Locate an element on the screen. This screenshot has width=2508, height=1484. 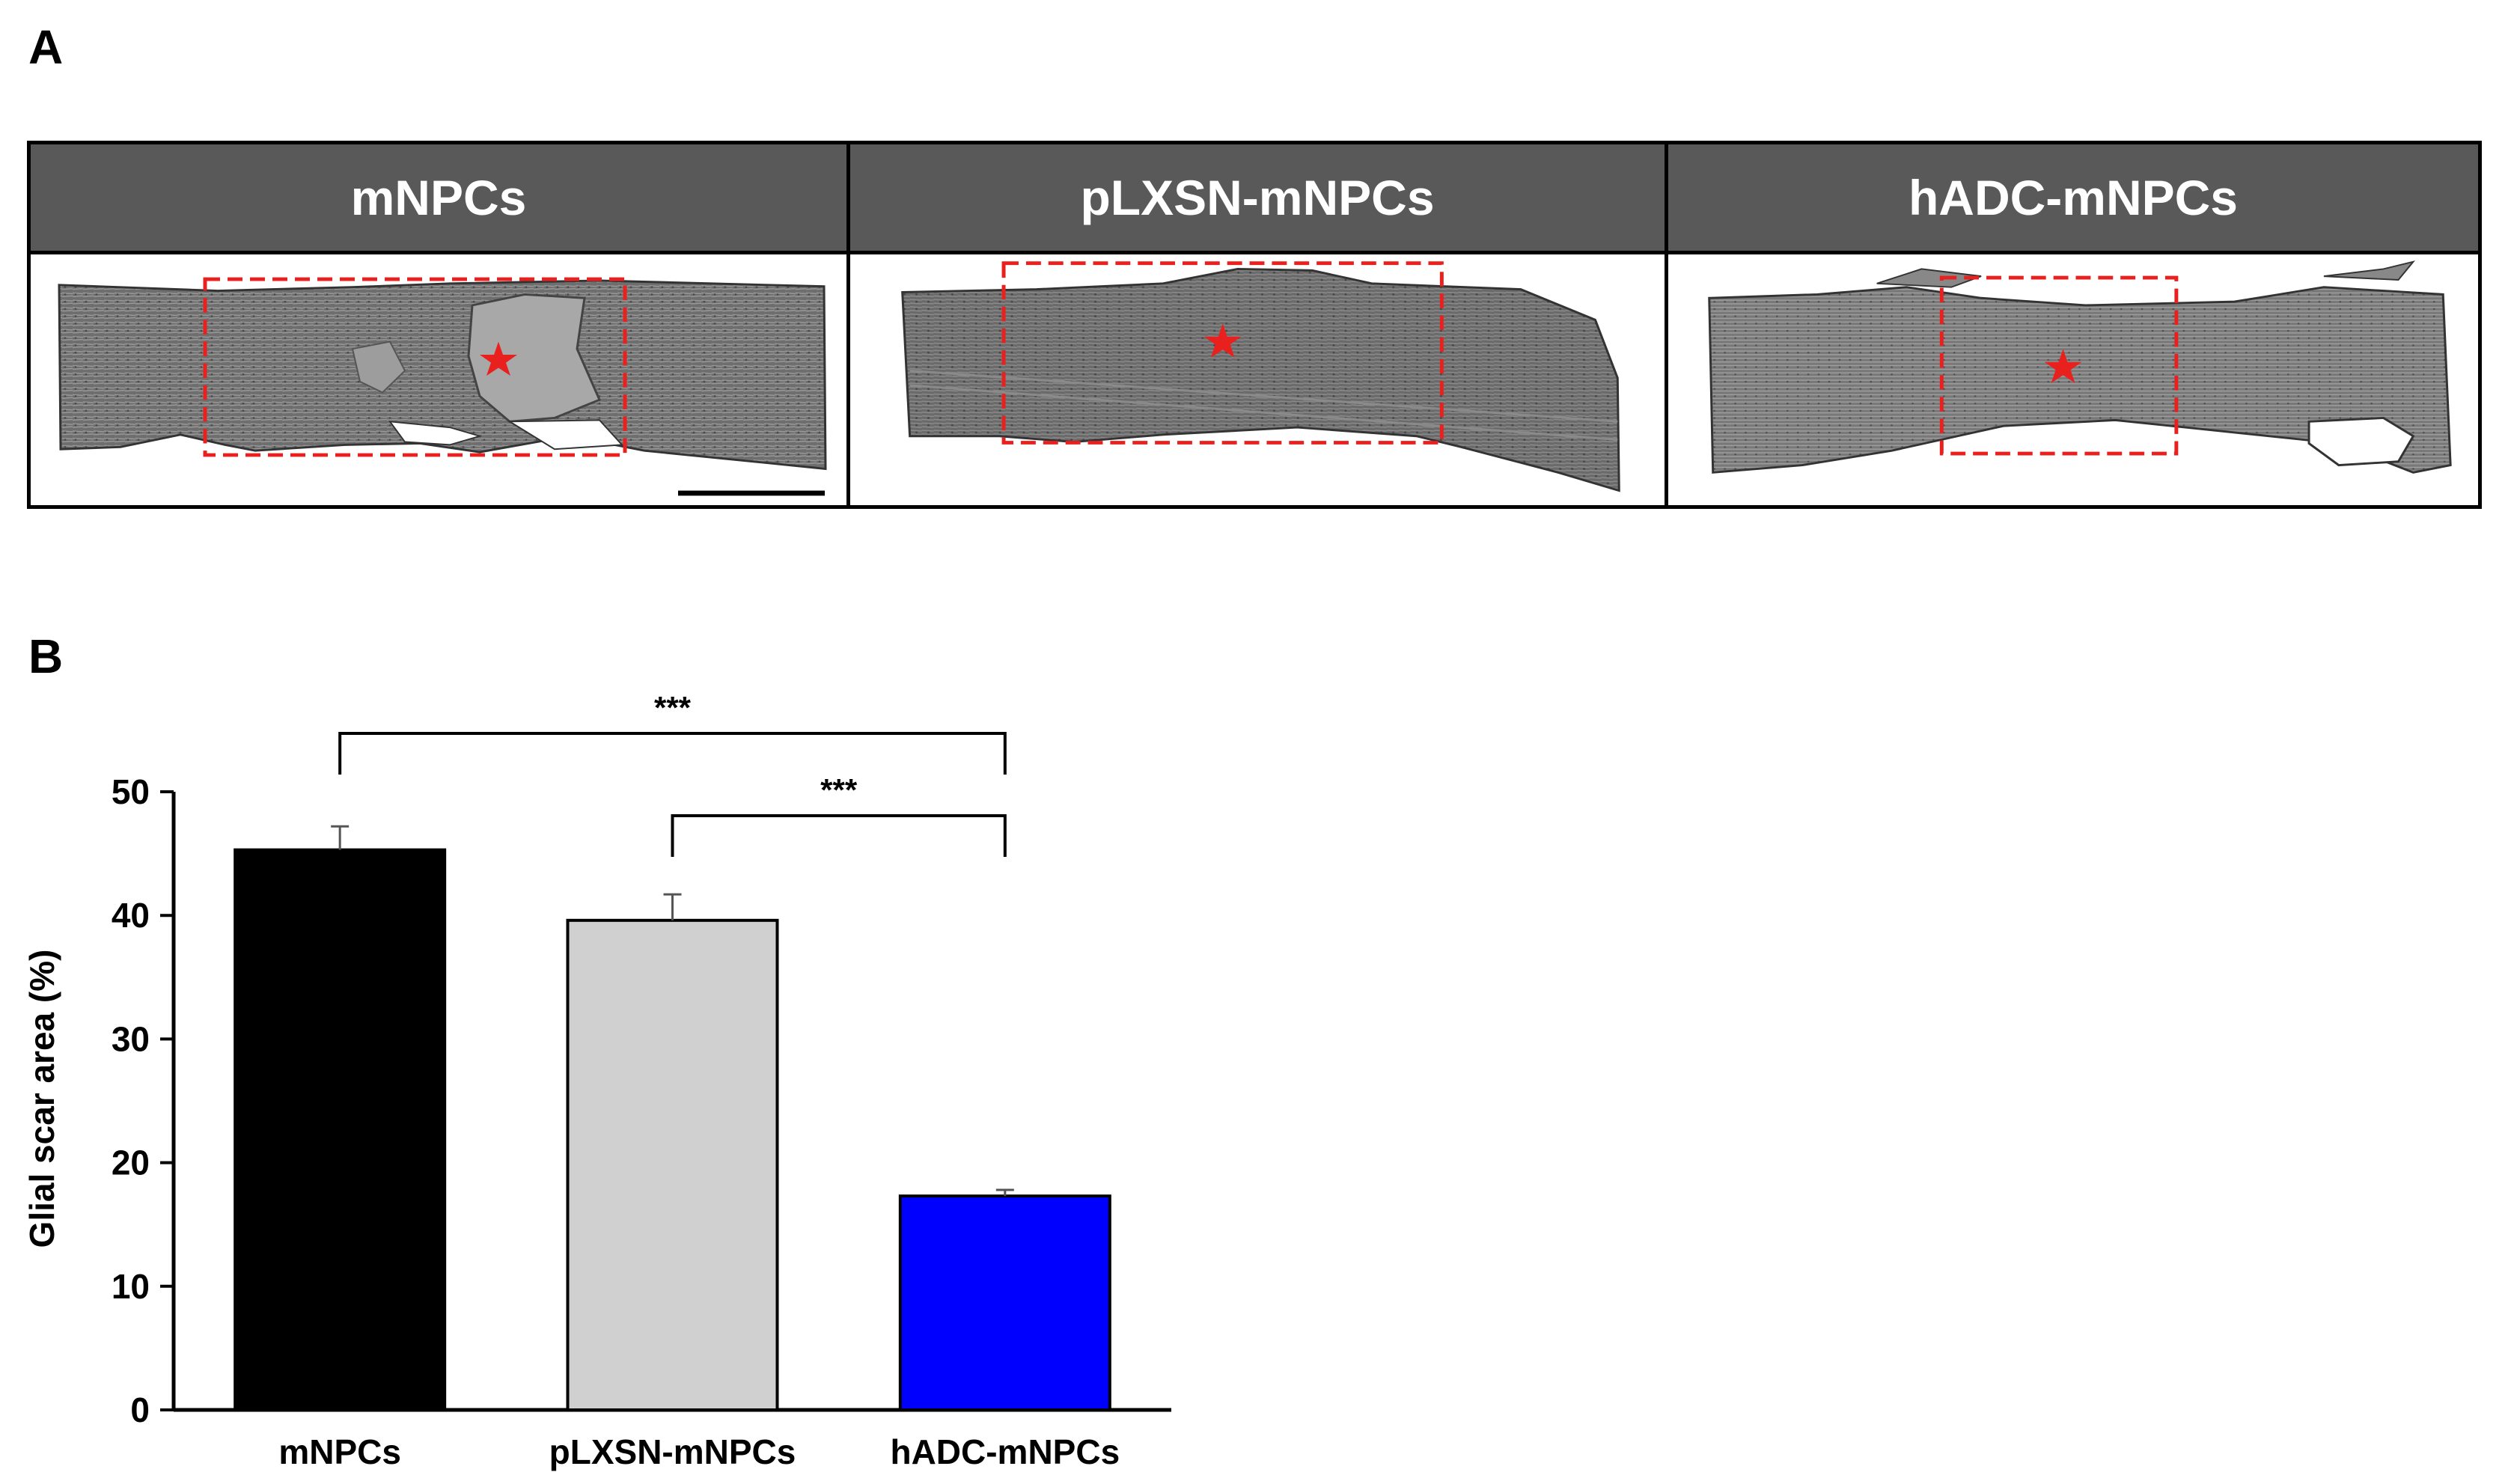
y-axis-title: Glial scar area (%) is located at coordinates (41, 1099).